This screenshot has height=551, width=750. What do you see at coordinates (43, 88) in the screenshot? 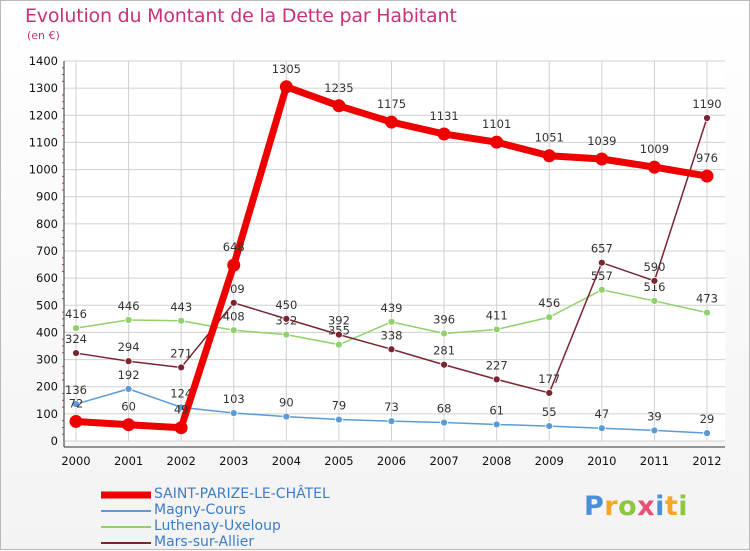
I see `y-tick-label: 1300` at bounding box center [43, 88].